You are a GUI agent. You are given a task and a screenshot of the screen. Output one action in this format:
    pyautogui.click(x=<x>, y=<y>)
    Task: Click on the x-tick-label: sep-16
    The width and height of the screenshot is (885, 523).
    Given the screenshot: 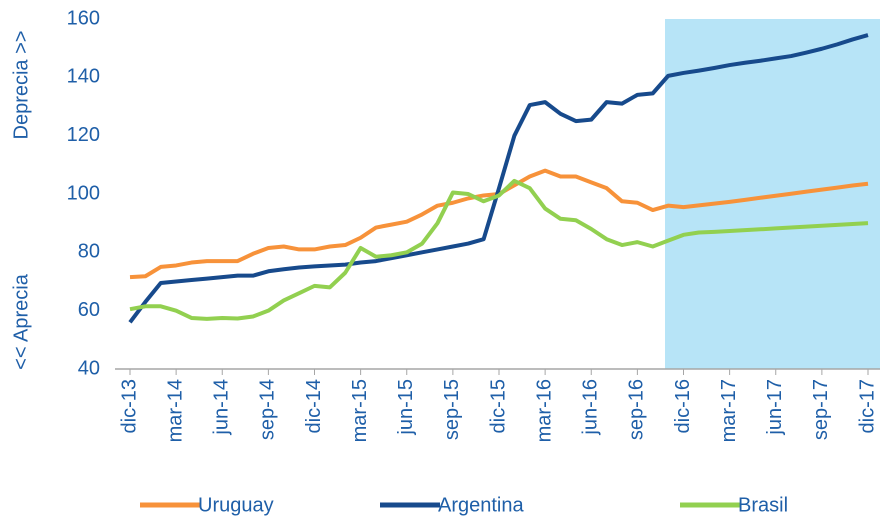 What is the action you would take?
    pyautogui.click(x=637, y=409)
    